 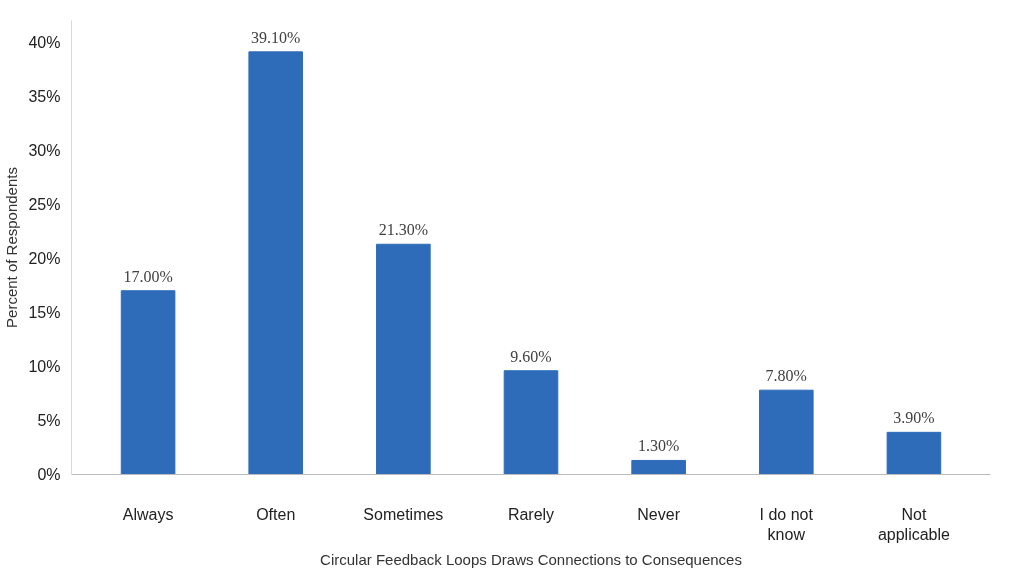 What do you see at coordinates (12, 247) in the screenshot?
I see `y-axis-title: Percent of Respondents` at bounding box center [12, 247].